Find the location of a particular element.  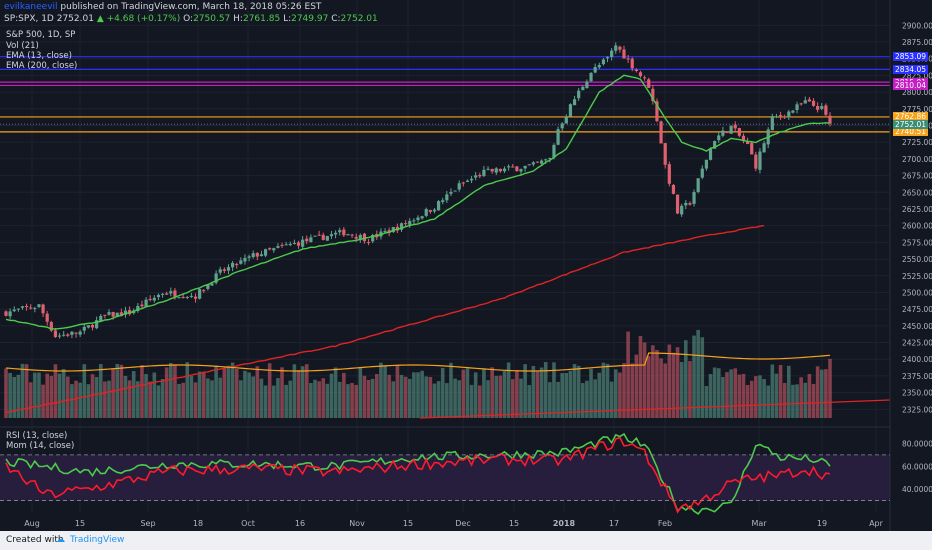

open-value: 2750.57 is located at coordinates (212, 19).